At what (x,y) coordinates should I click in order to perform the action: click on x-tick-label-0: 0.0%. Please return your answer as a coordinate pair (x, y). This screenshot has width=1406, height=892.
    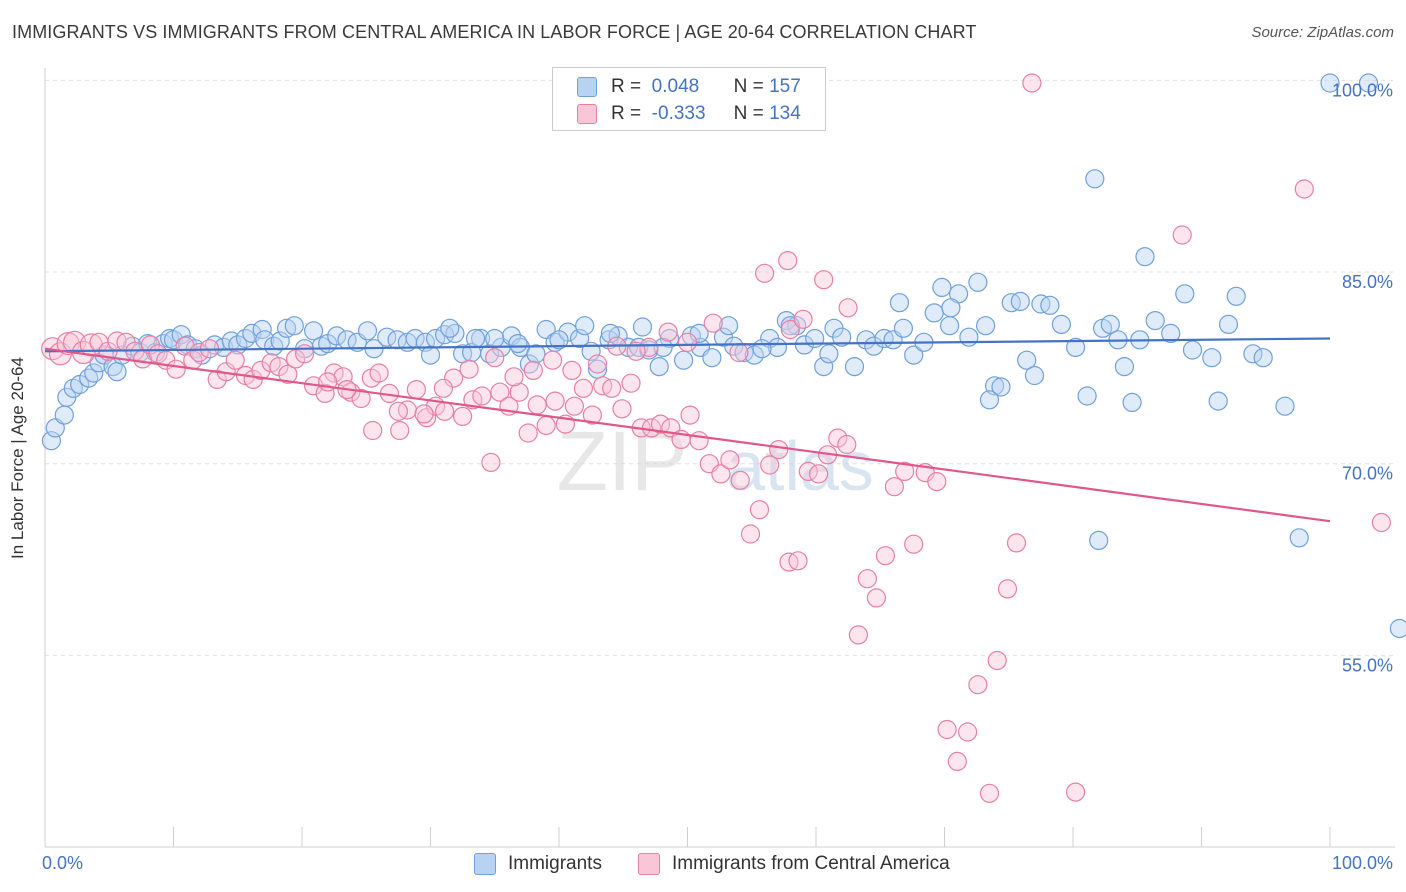
    Looking at the image, I should click on (62, 863).